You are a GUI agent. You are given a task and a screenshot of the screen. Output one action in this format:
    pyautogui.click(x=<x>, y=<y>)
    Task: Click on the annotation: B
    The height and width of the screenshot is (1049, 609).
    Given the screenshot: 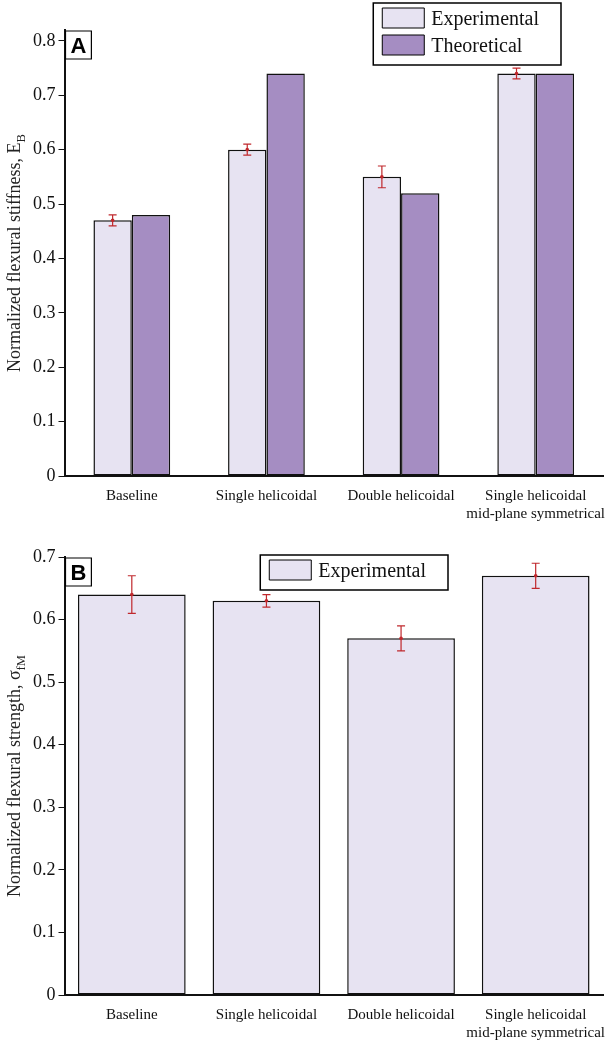 What is the action you would take?
    pyautogui.click(x=78, y=572)
    